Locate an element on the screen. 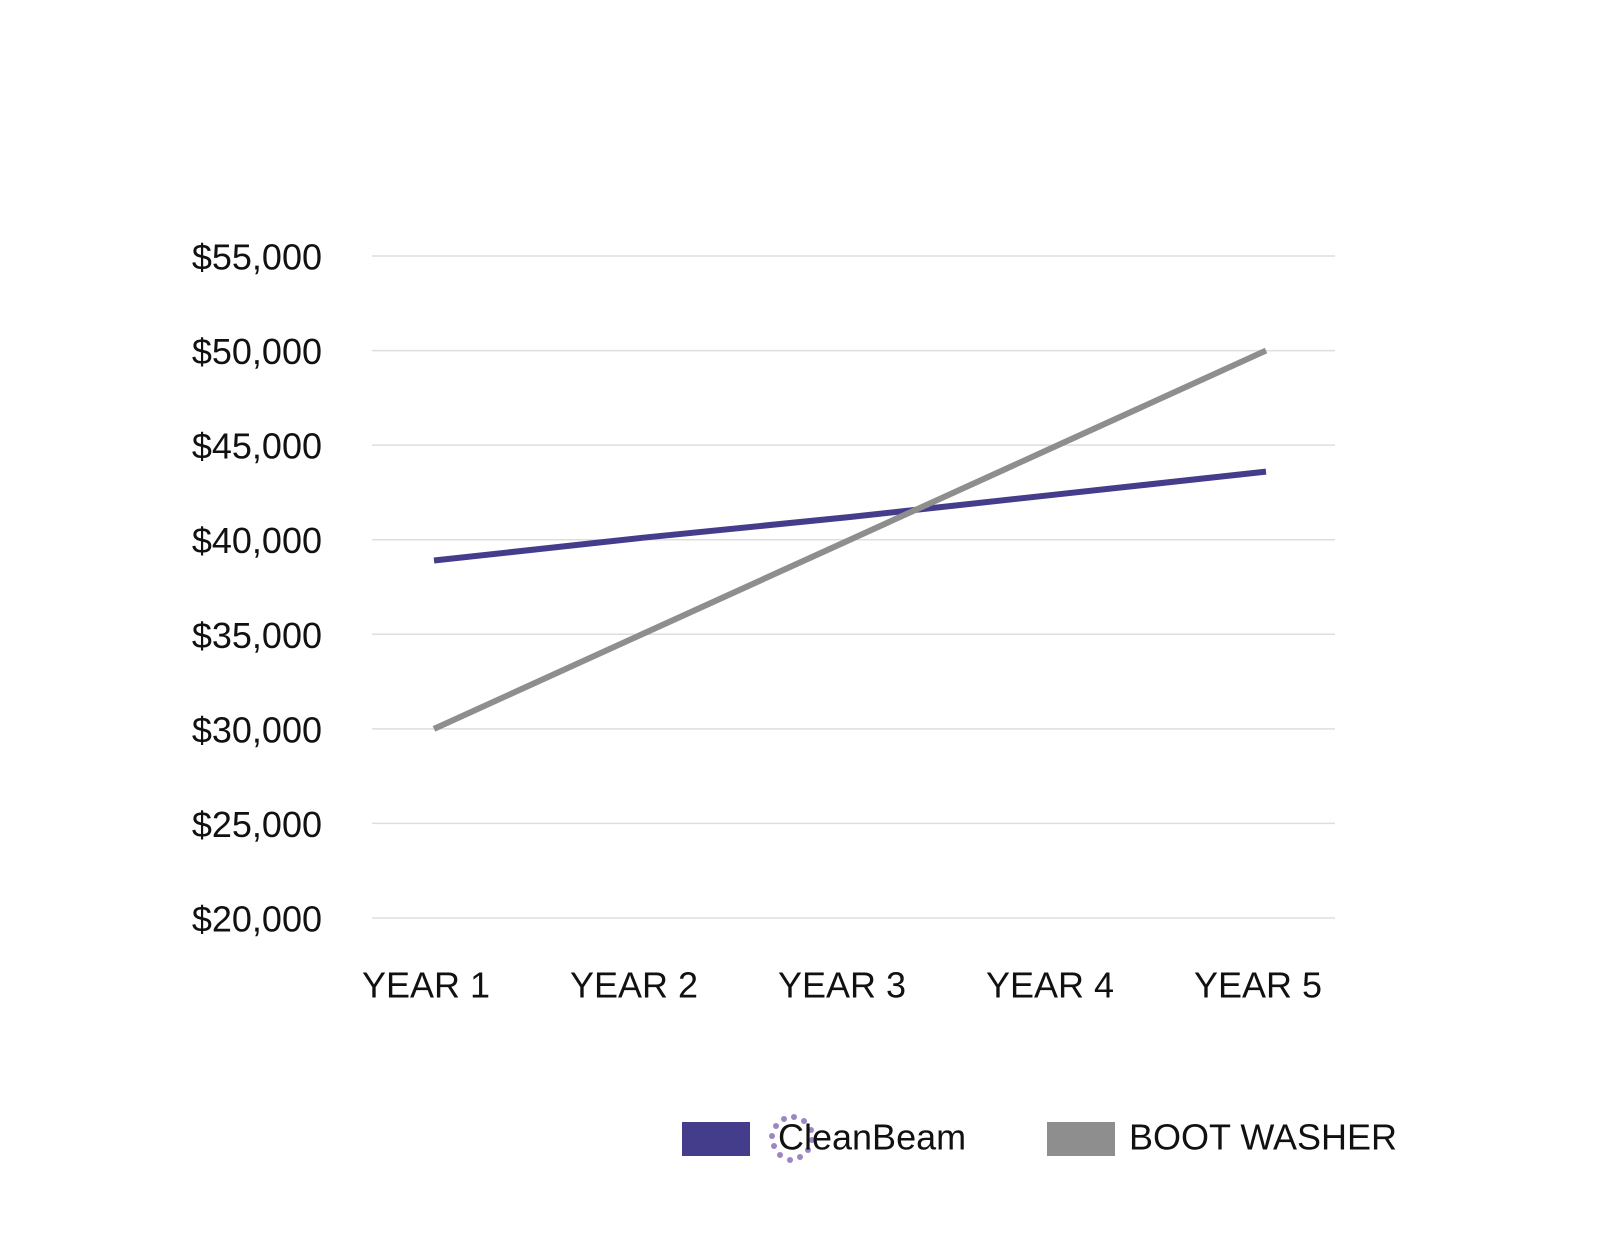 The image size is (1600, 1237). legend-label: CleanBeam is located at coordinates (872, 1137).